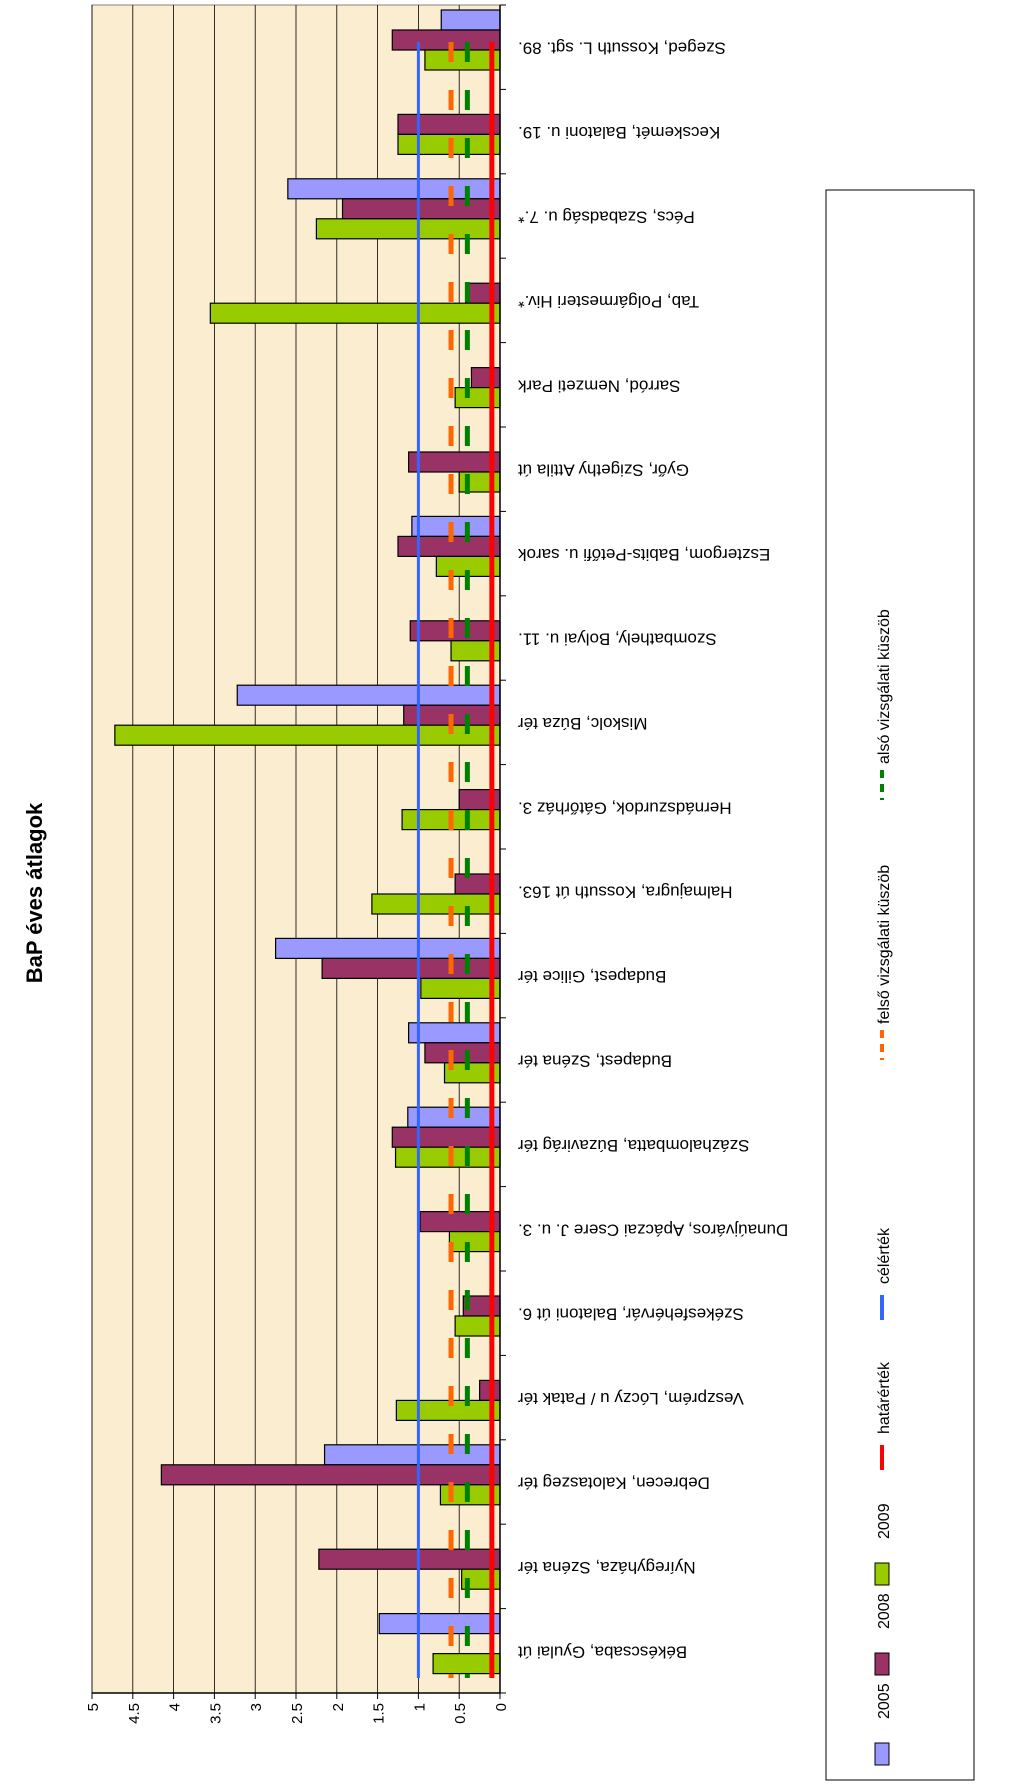 This screenshot has height=1785, width=1019. I want to click on category-label: Esztergom, Babits-Petőfi u. sarok, so click(644, 554).